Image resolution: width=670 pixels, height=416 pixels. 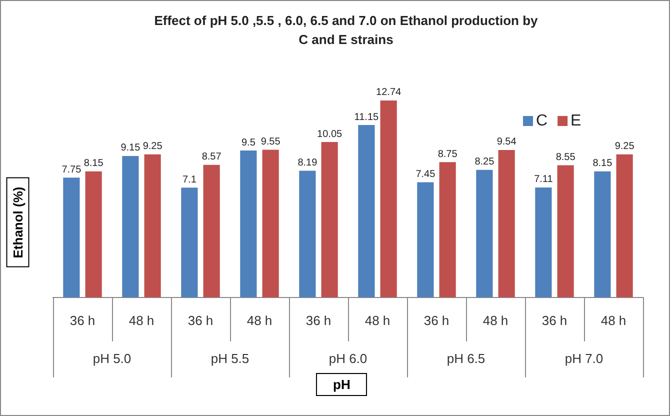 What do you see at coordinates (112, 358) in the screenshot?
I see `text: pH 5.0` at bounding box center [112, 358].